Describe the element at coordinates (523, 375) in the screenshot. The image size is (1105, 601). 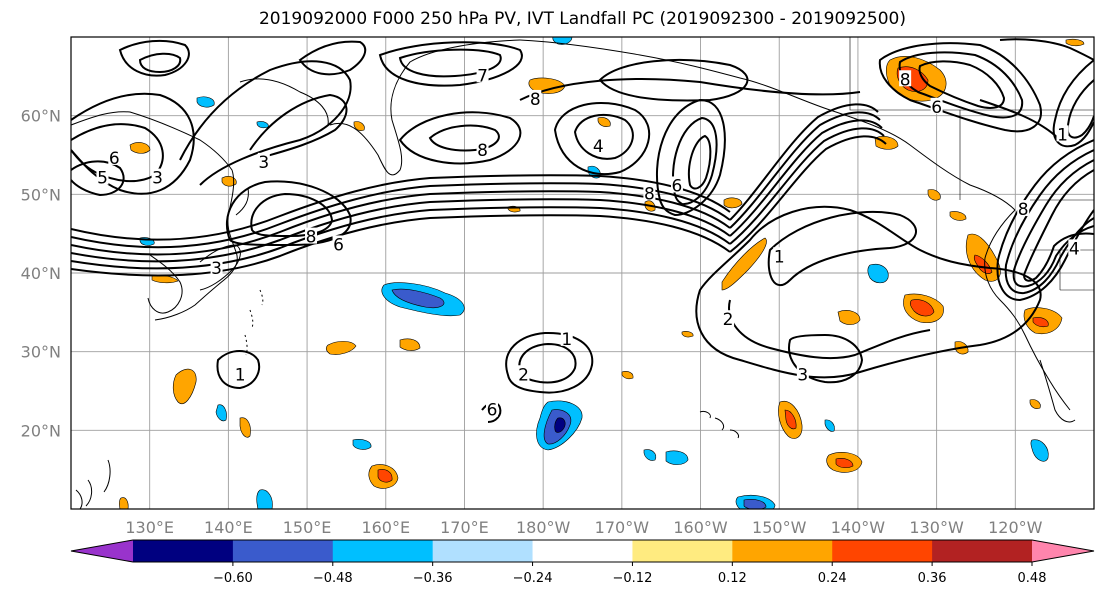
I see `contour-label: 2` at that location.